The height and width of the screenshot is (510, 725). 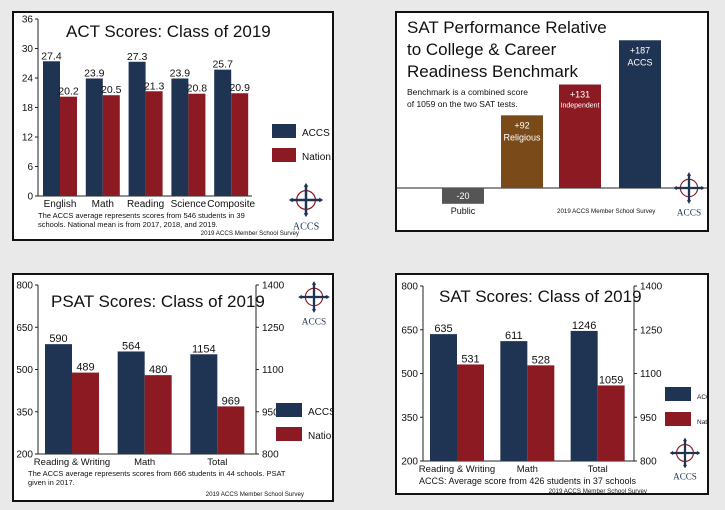 What do you see at coordinates (30, 197) in the screenshot?
I see `y-tick-label: 0` at bounding box center [30, 197].